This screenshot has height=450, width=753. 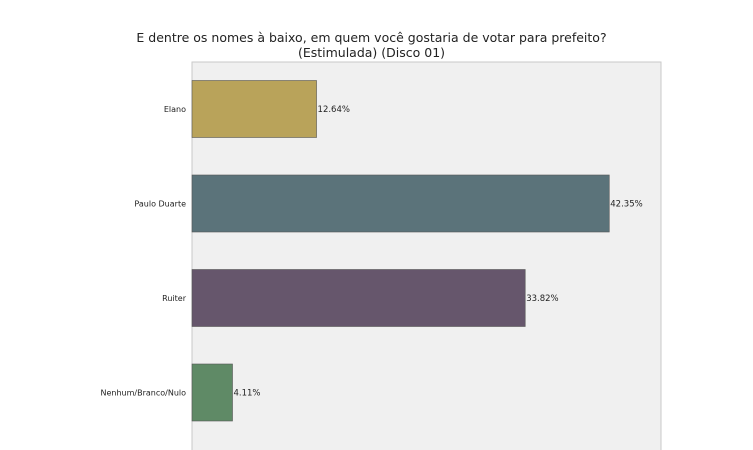 What do you see at coordinates (358, 298) in the screenshot?
I see `bar-ruiter` at bounding box center [358, 298].